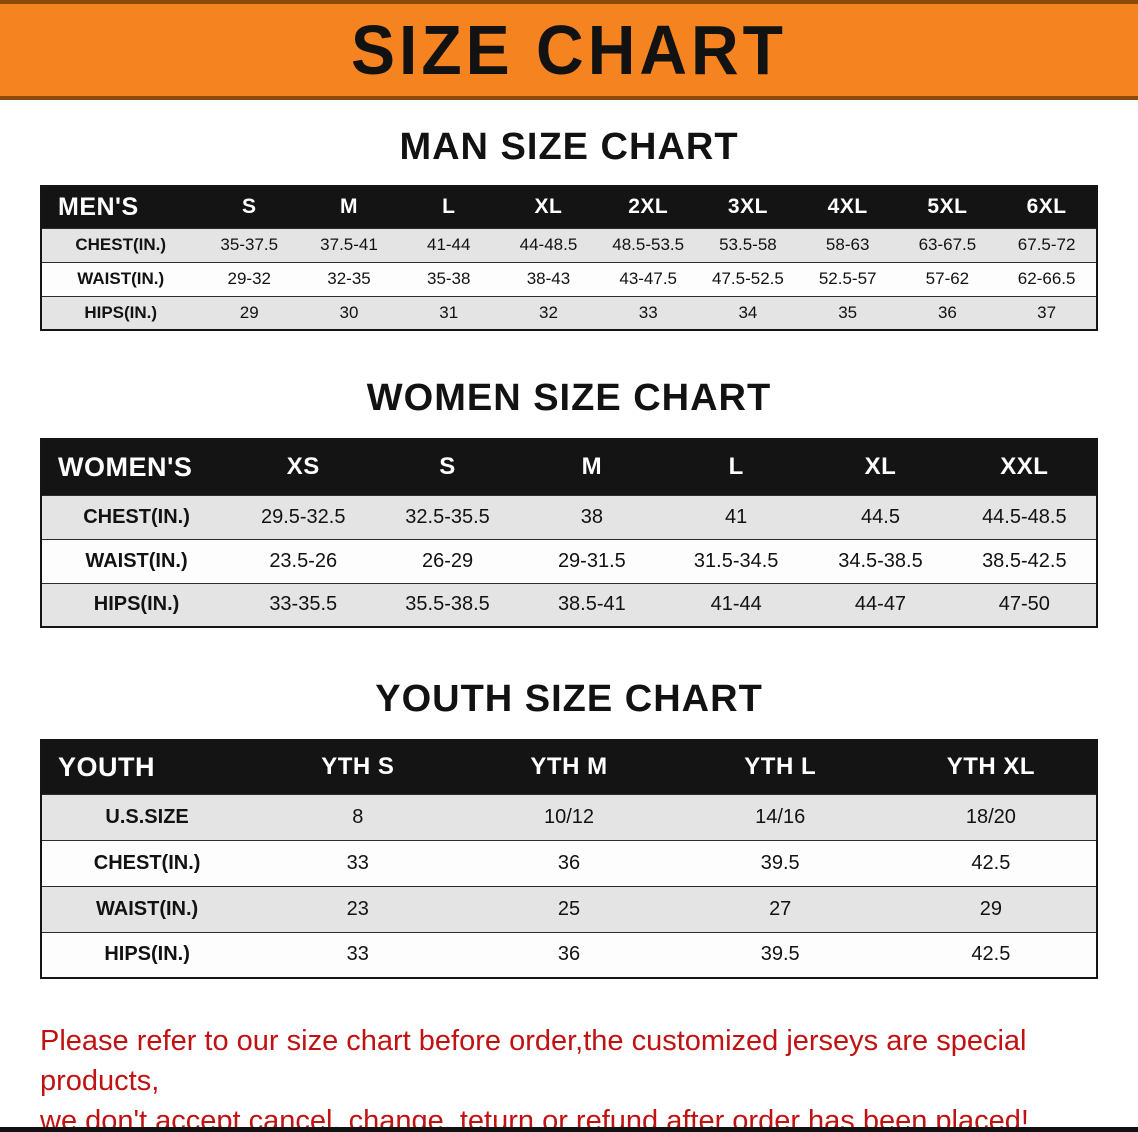  What do you see at coordinates (880, 604) in the screenshot?
I see `table-cell: 44-47` at bounding box center [880, 604].